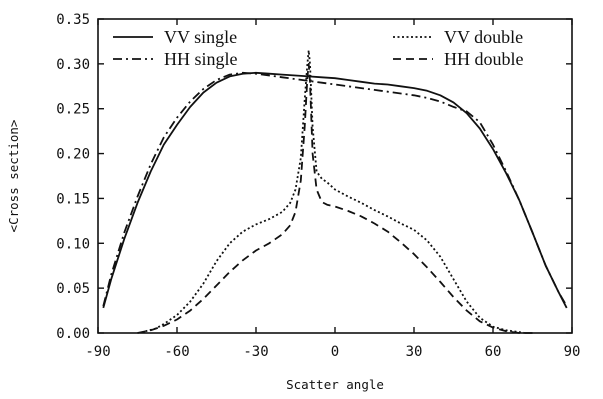  I want to click on x-axis-label: Scatter angle, so click(335, 384).